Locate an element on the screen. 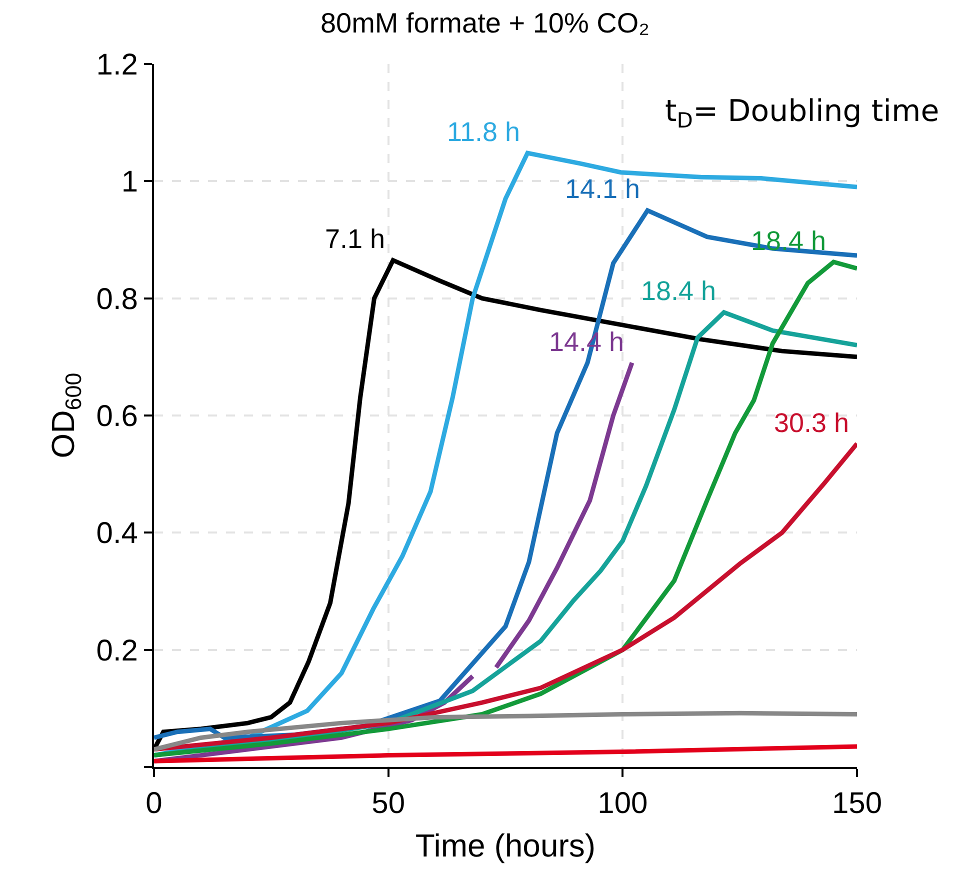 Image resolution: width=970 pixels, height=873 pixels. y-tick-label: 0.6 is located at coordinates (117, 416).